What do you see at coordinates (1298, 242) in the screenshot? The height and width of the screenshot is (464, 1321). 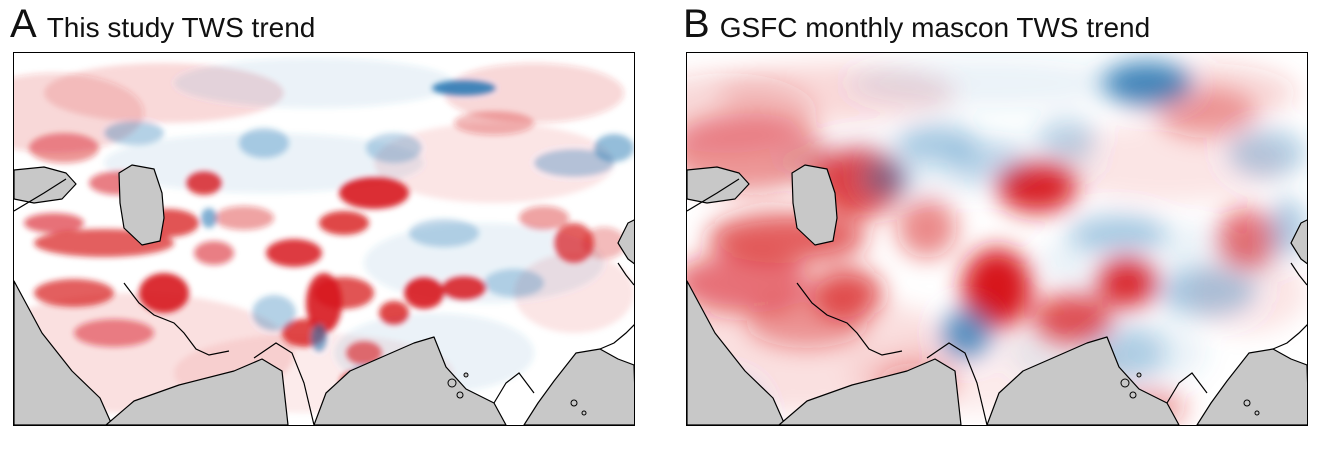 I see `b-yellow-sea-mask` at bounding box center [1298, 242].